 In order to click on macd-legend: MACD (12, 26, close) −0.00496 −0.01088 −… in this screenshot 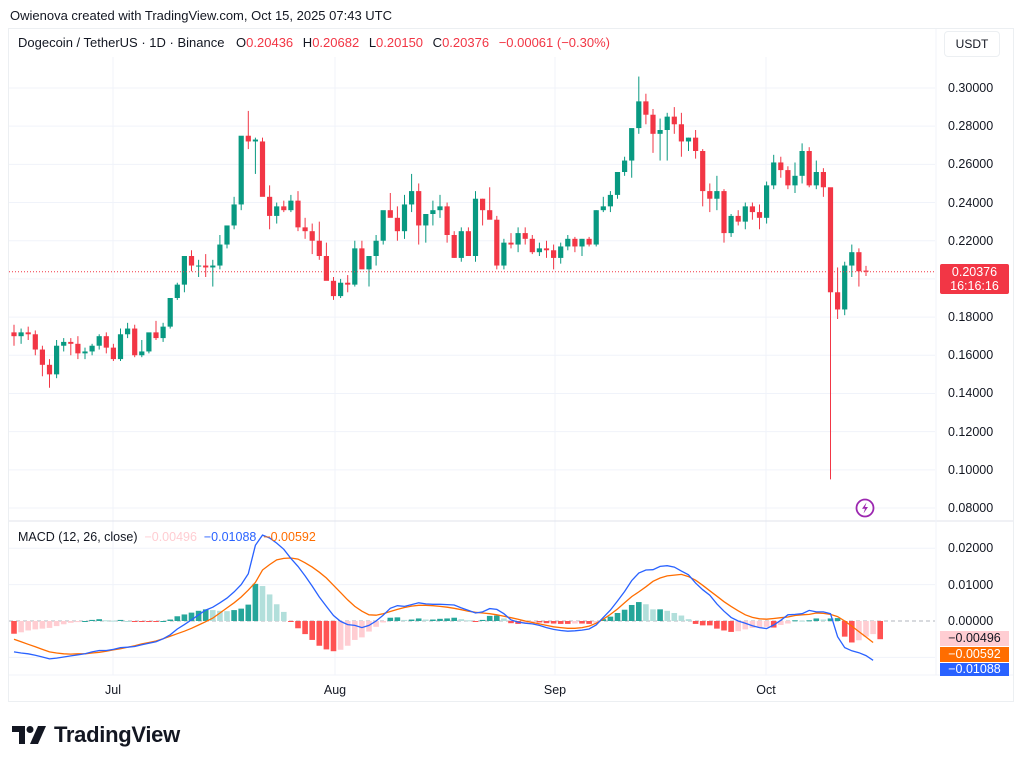, I will do `click(167, 537)`.